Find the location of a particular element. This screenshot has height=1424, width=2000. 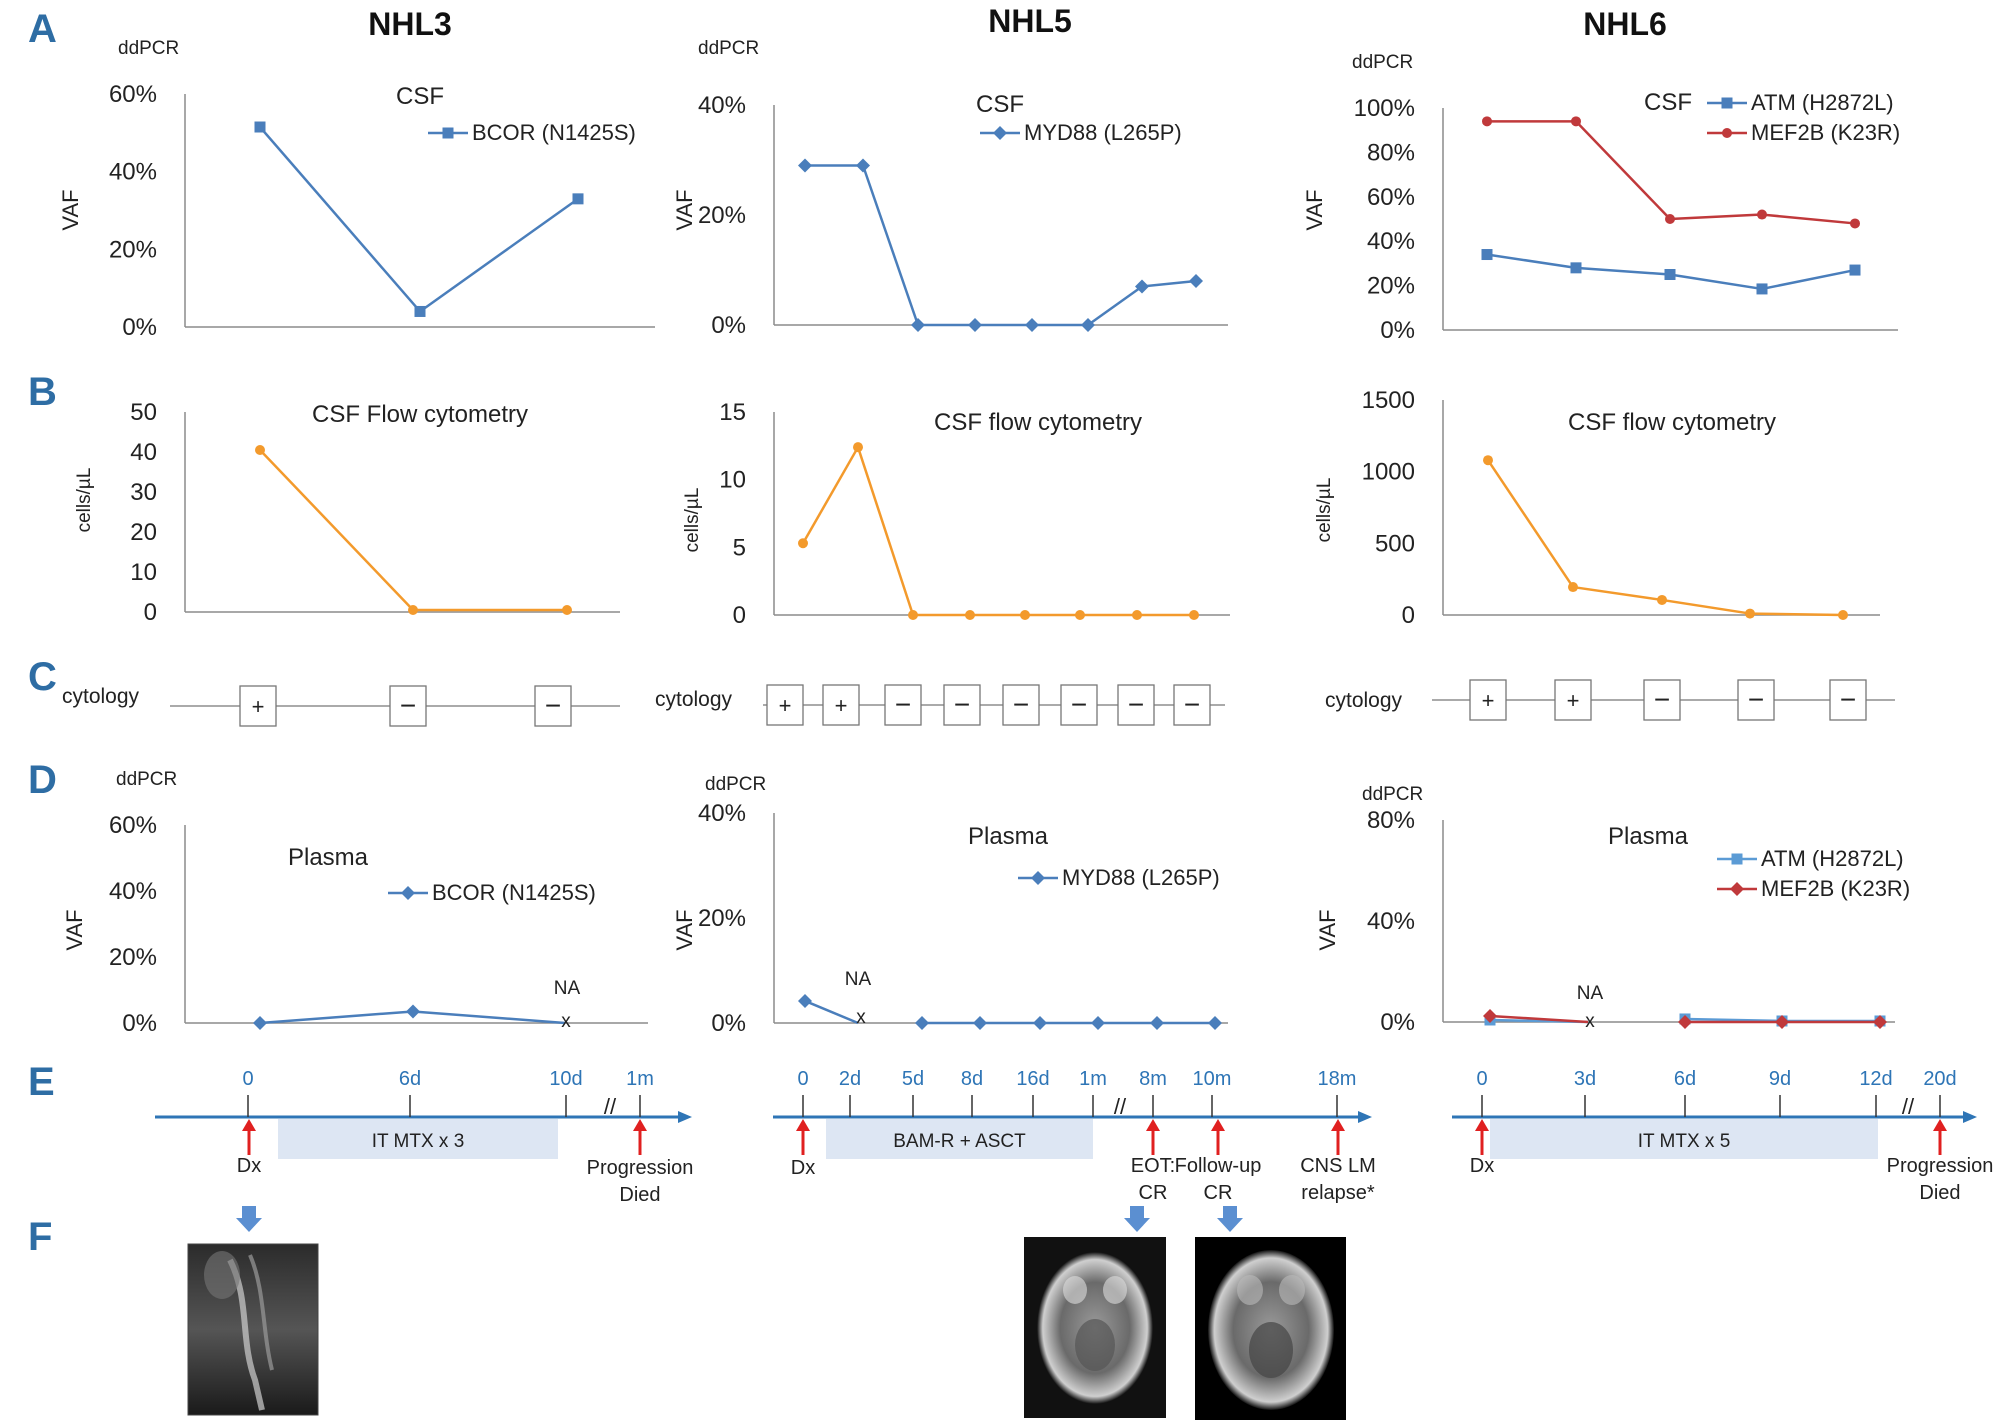

timeline-tick-label: 0 is located at coordinates (1481, 1079).